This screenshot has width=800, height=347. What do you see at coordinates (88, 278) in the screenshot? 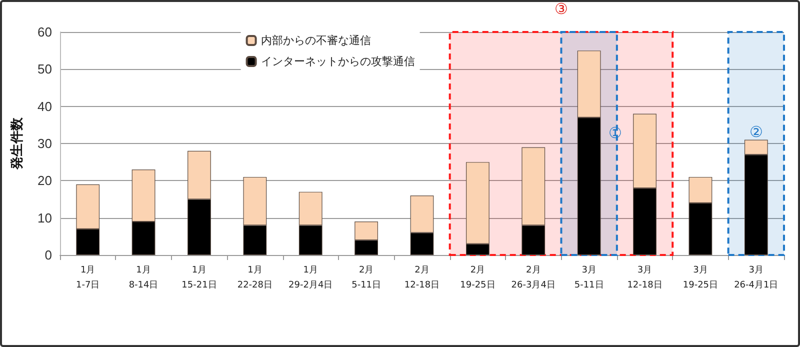
I see `x-tick-label: 1月 1-7日` at bounding box center [88, 278].